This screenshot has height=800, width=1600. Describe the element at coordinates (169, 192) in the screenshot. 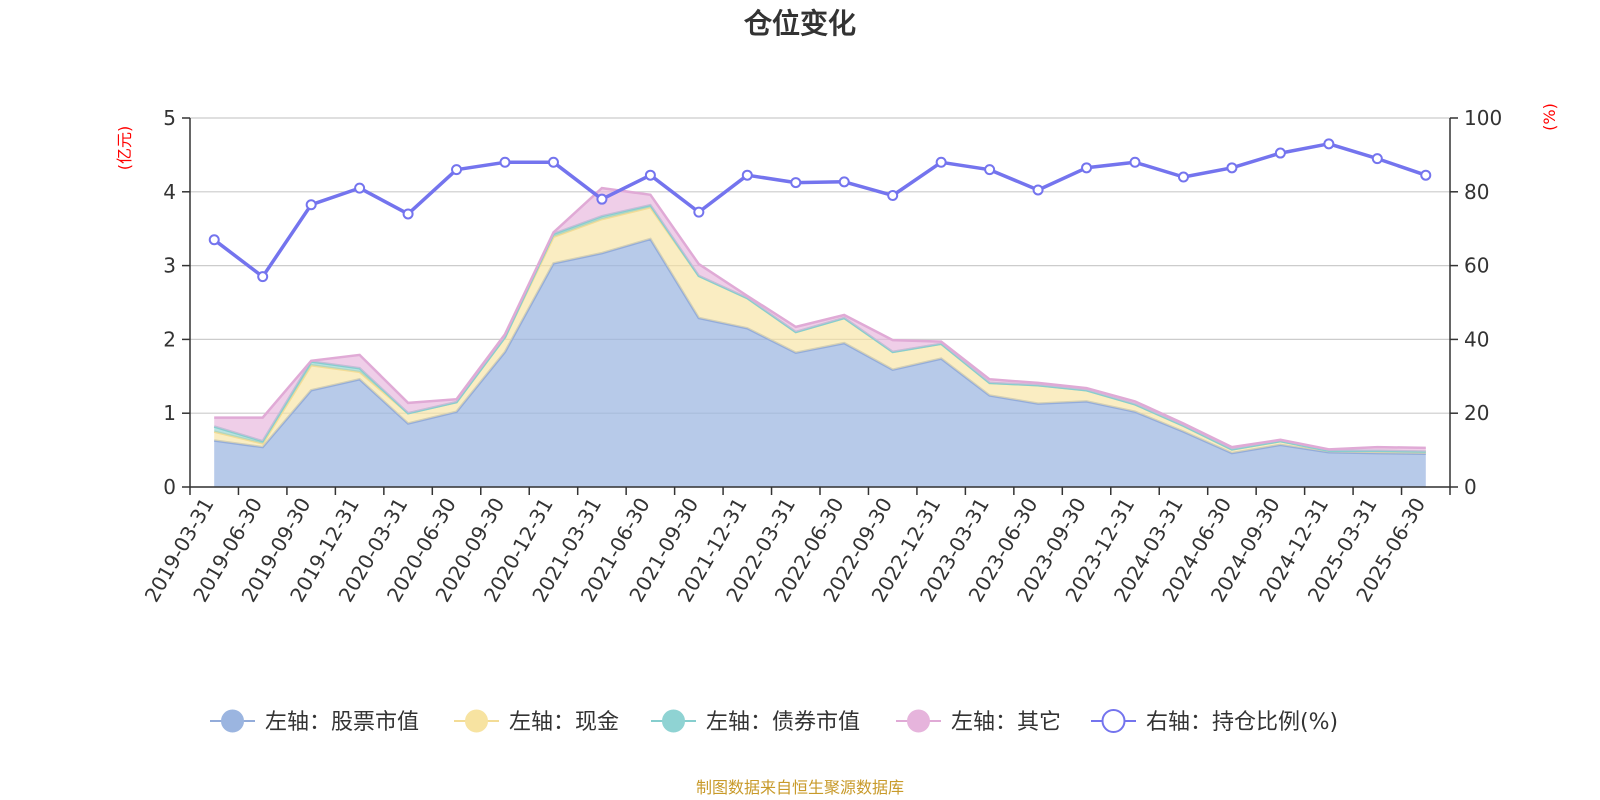

I see `left-tick-label: 4` at that location.